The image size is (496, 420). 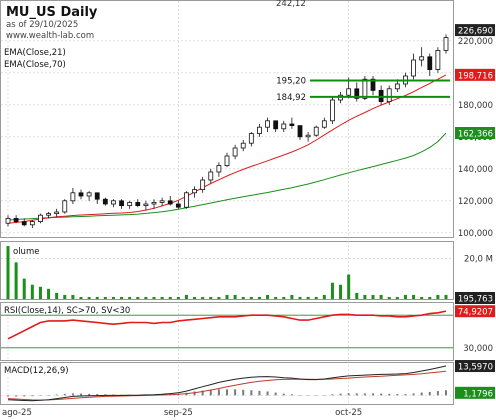 What do you see at coordinates (67, 311) in the screenshot?
I see `rsi-label: RSI(Close,14), SC>70, SV<30` at bounding box center [67, 311].